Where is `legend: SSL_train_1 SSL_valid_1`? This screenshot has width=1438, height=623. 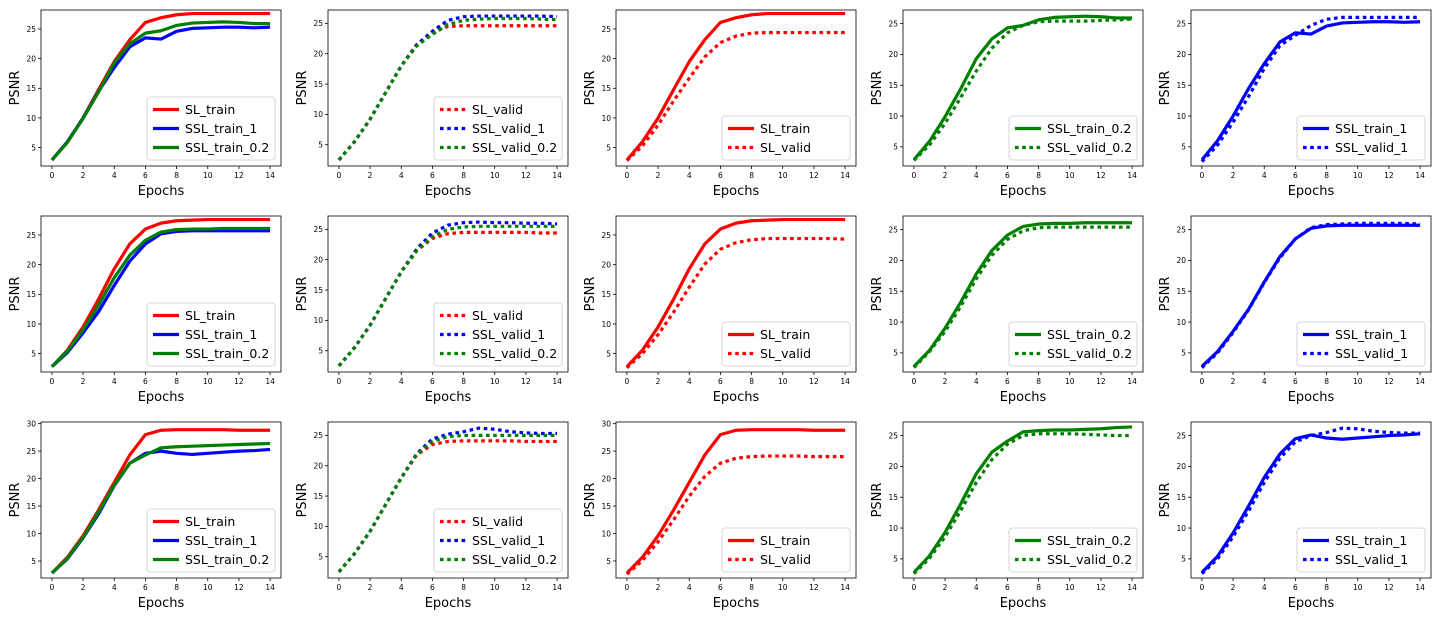 legend: SSL_train_1 SSL_valid_1 is located at coordinates (1361, 344).